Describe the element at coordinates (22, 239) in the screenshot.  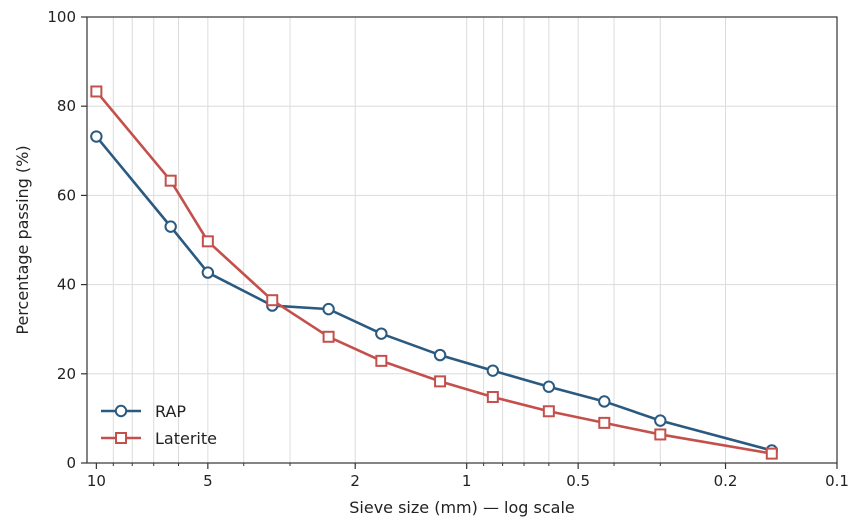
I see `y-axis-title: Percentage passing (%)` at that location.